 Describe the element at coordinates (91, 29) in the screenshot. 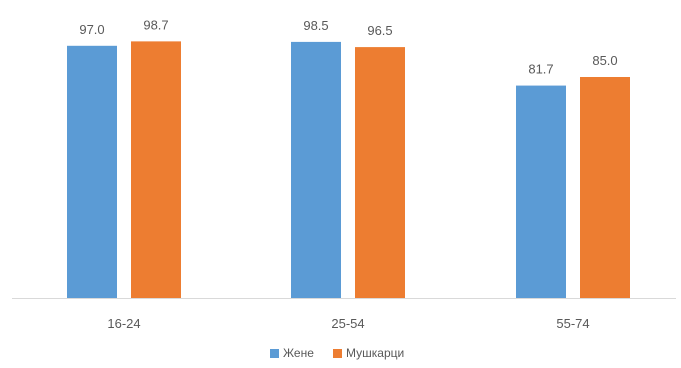

I see `data-label: 97.0` at that location.